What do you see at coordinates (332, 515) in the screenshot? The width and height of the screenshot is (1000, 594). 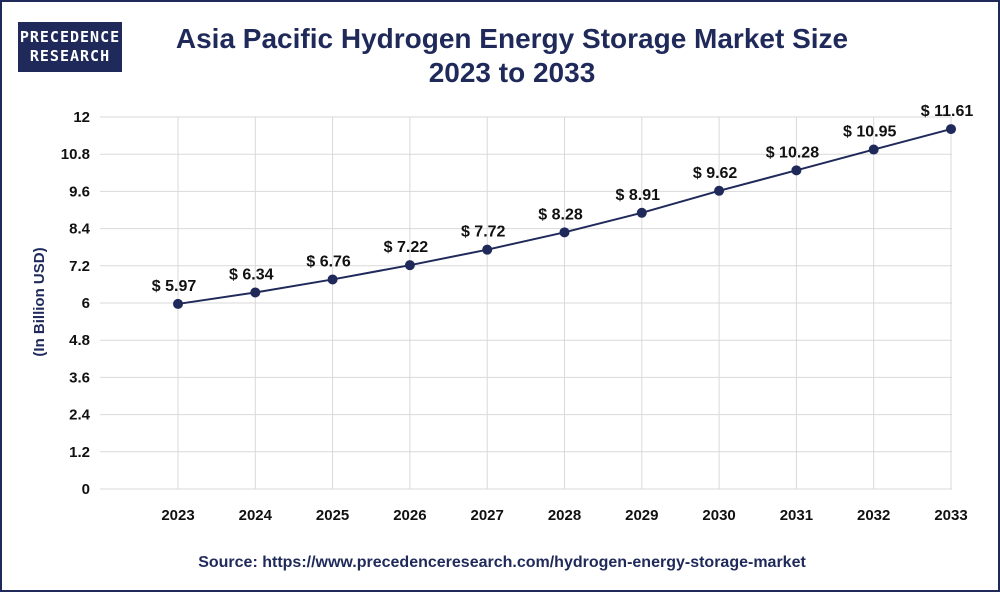 I see `x-tick-label: 2025` at bounding box center [332, 515].